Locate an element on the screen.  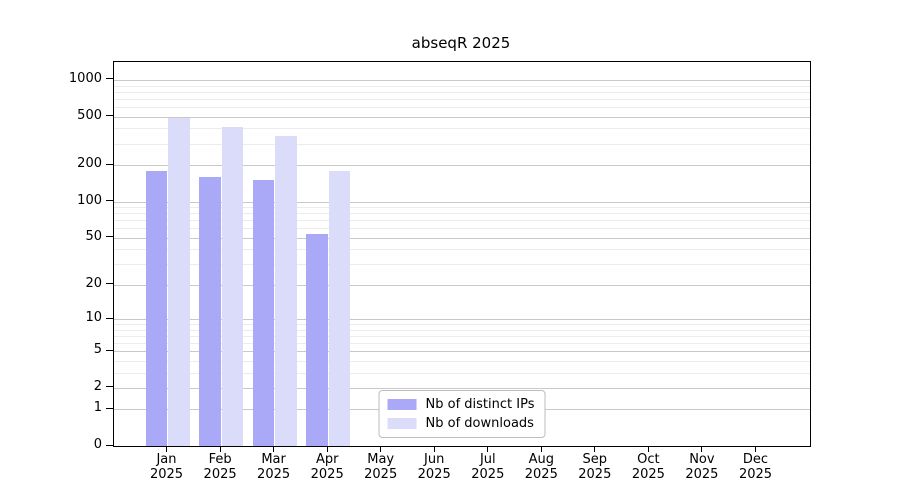
x-label-month: May is located at coordinates (381, 459).